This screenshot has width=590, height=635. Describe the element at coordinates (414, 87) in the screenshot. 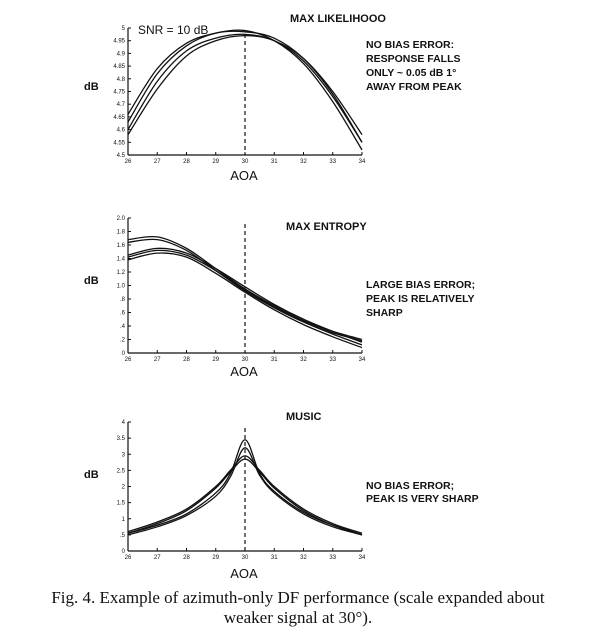

I see `annotation-line-4: AWAY FROM PEAK` at that location.